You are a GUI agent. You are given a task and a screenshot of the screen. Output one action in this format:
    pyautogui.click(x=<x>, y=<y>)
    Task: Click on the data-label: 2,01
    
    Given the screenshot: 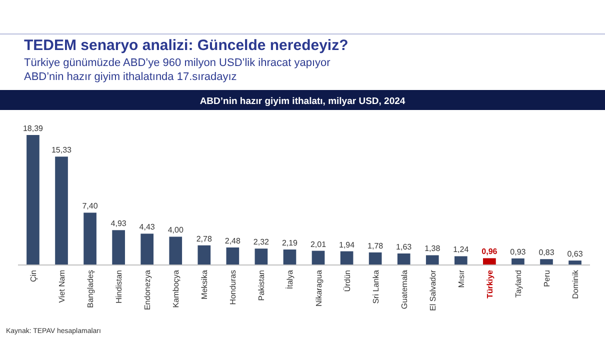 What is the action you would take?
    pyautogui.click(x=318, y=244)
    